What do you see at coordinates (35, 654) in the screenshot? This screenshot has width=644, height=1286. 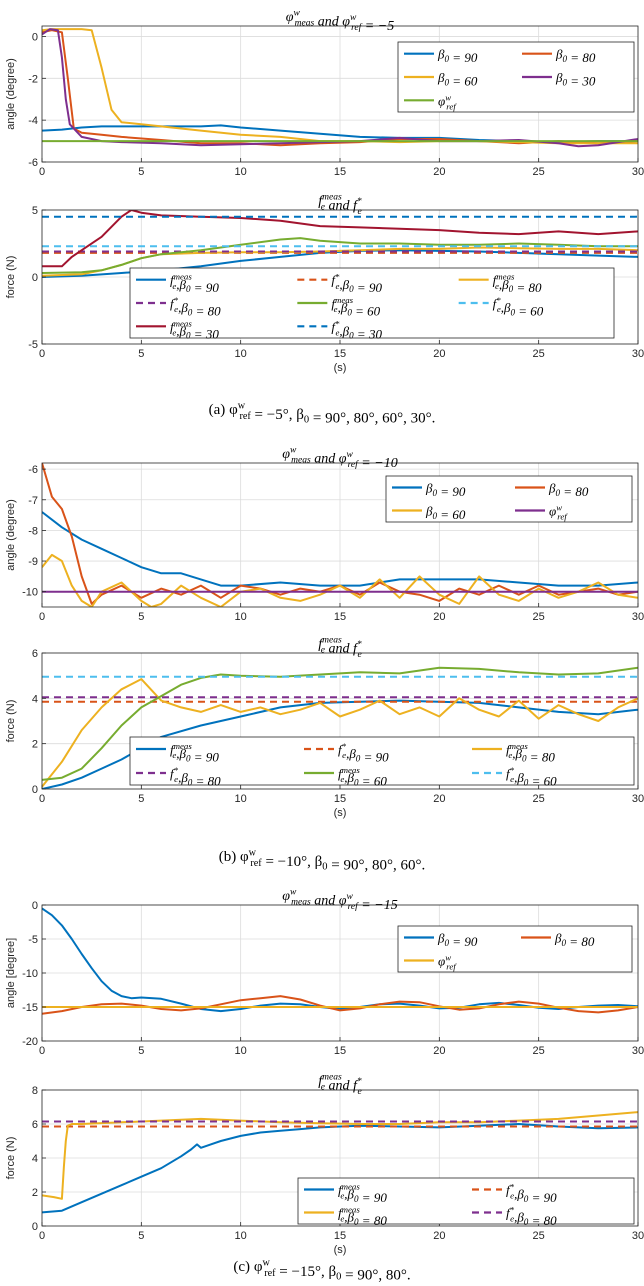 I see `y-tick-label: 6` at bounding box center [35, 654].